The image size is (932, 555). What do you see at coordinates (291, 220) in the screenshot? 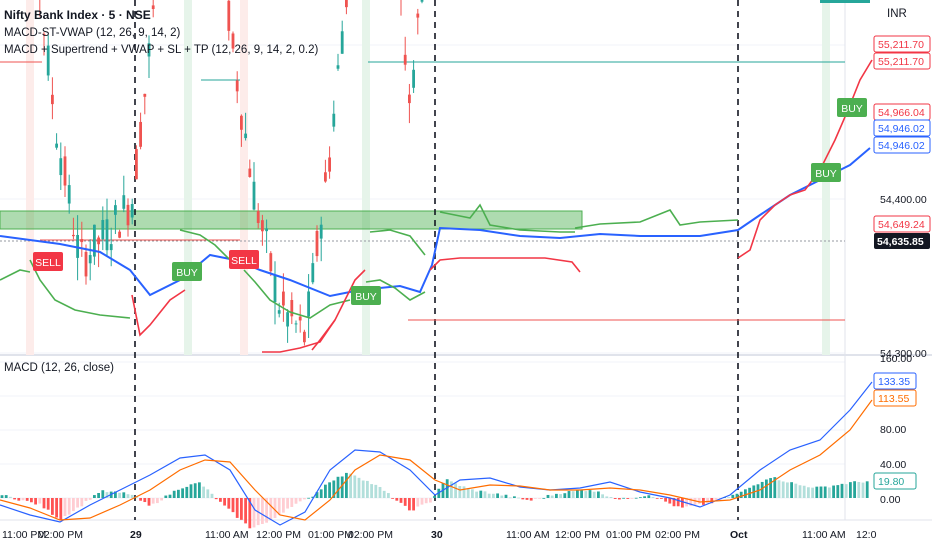
I see `demand-zone` at bounding box center [291, 220].